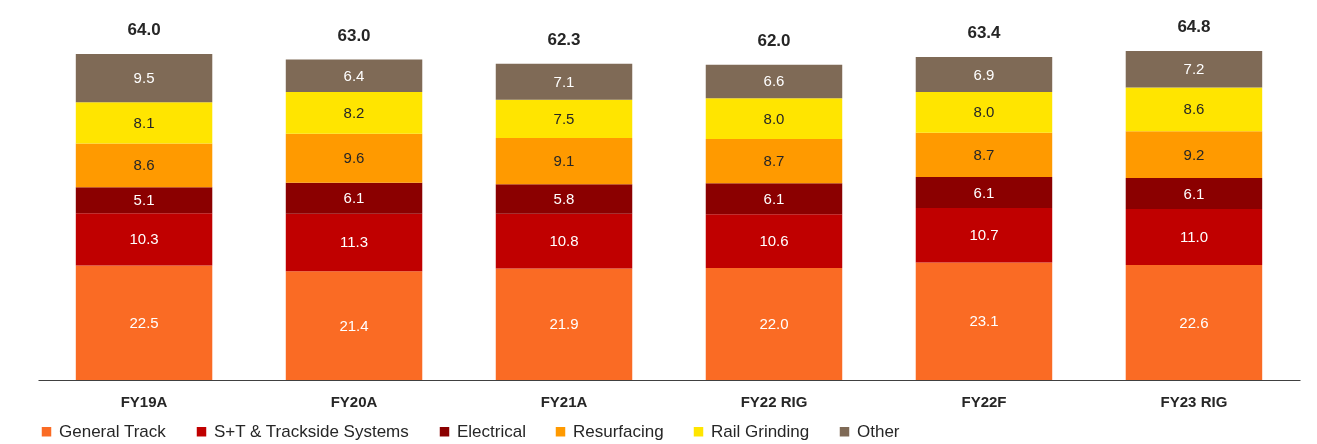  What do you see at coordinates (878, 431) in the screenshot?
I see `legend-label: Other` at bounding box center [878, 431].